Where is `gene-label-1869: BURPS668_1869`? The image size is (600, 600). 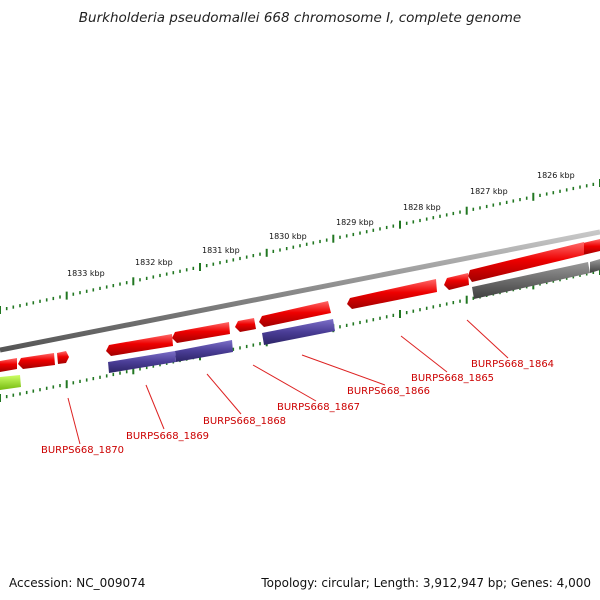
gene-label-1869: BURPS668_1869 is located at coordinates (167, 436).